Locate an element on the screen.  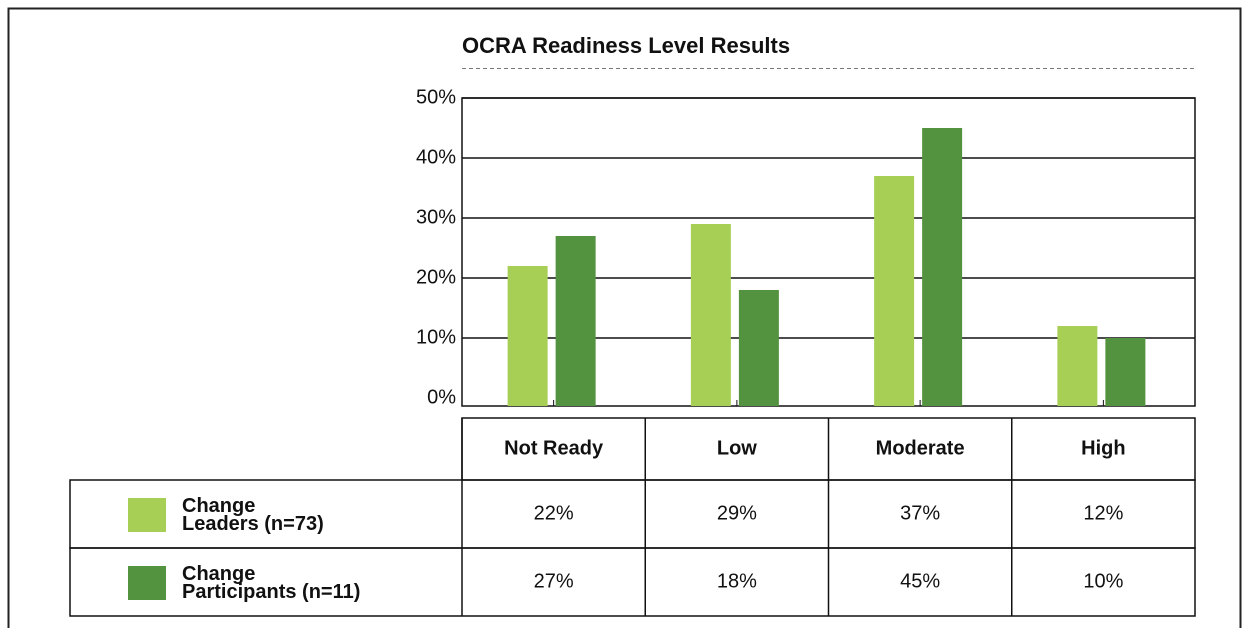
data-label: 37% is located at coordinates (920, 513).